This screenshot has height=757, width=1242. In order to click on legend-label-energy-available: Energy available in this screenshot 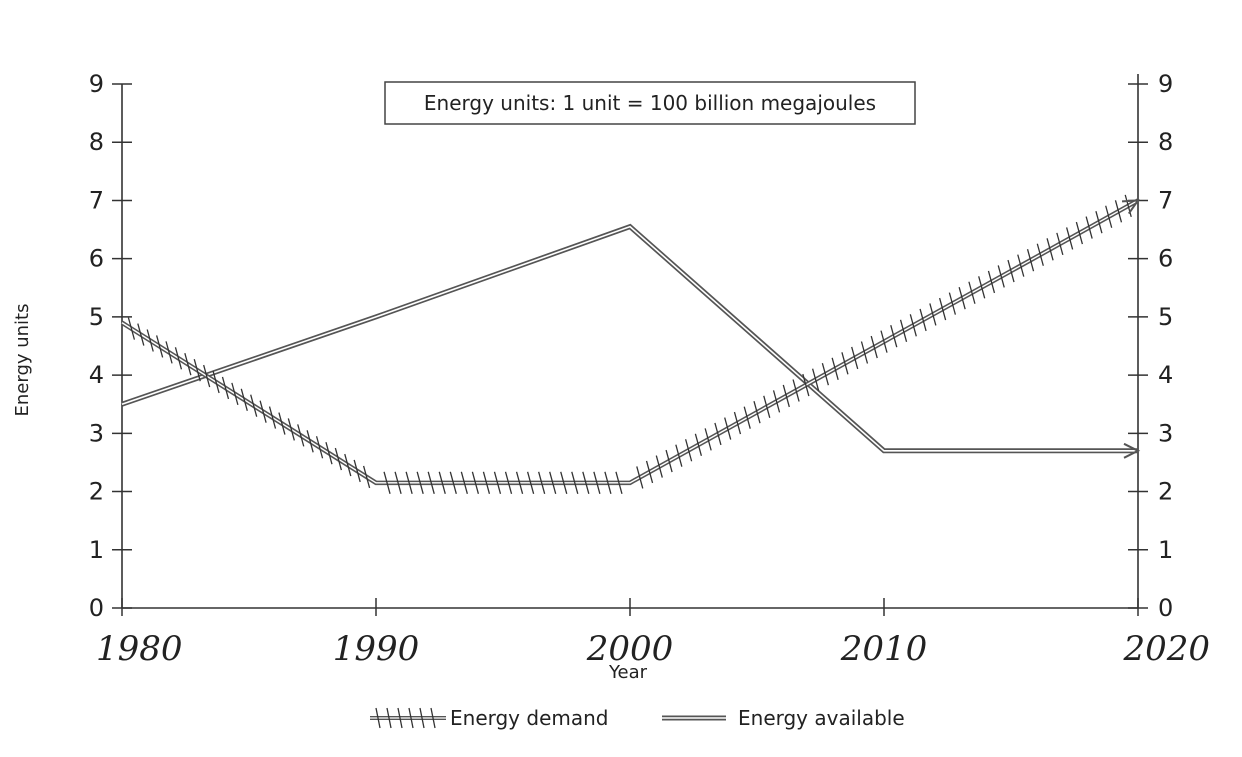, I will do `click(821, 718)`.